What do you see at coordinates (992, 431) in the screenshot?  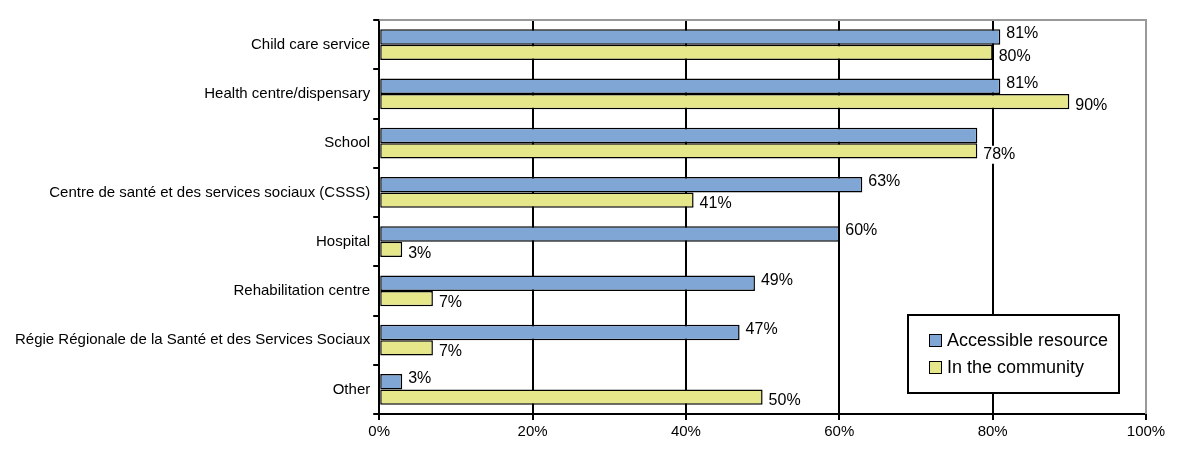 I see `x-tick-label: 80%` at bounding box center [992, 431].